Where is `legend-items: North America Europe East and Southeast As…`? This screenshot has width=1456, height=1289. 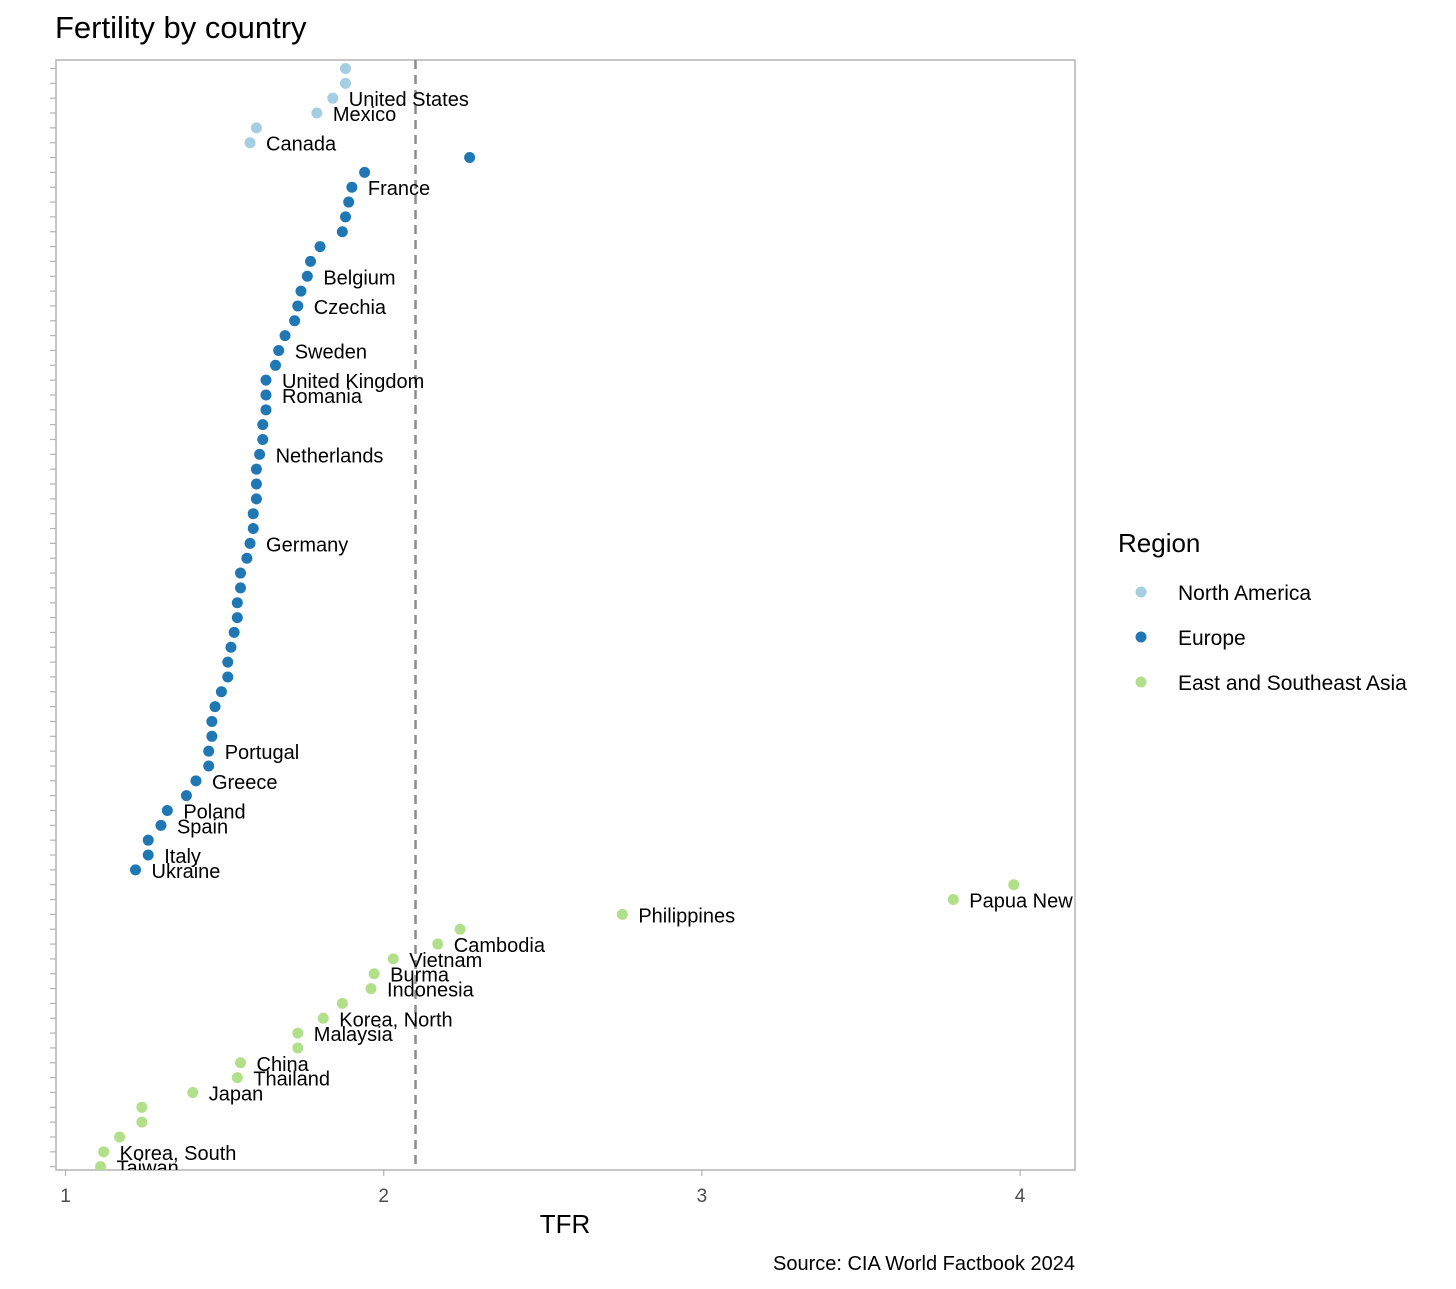
legend-items: North America Europe East and Southeast As… is located at coordinates (1271, 638).